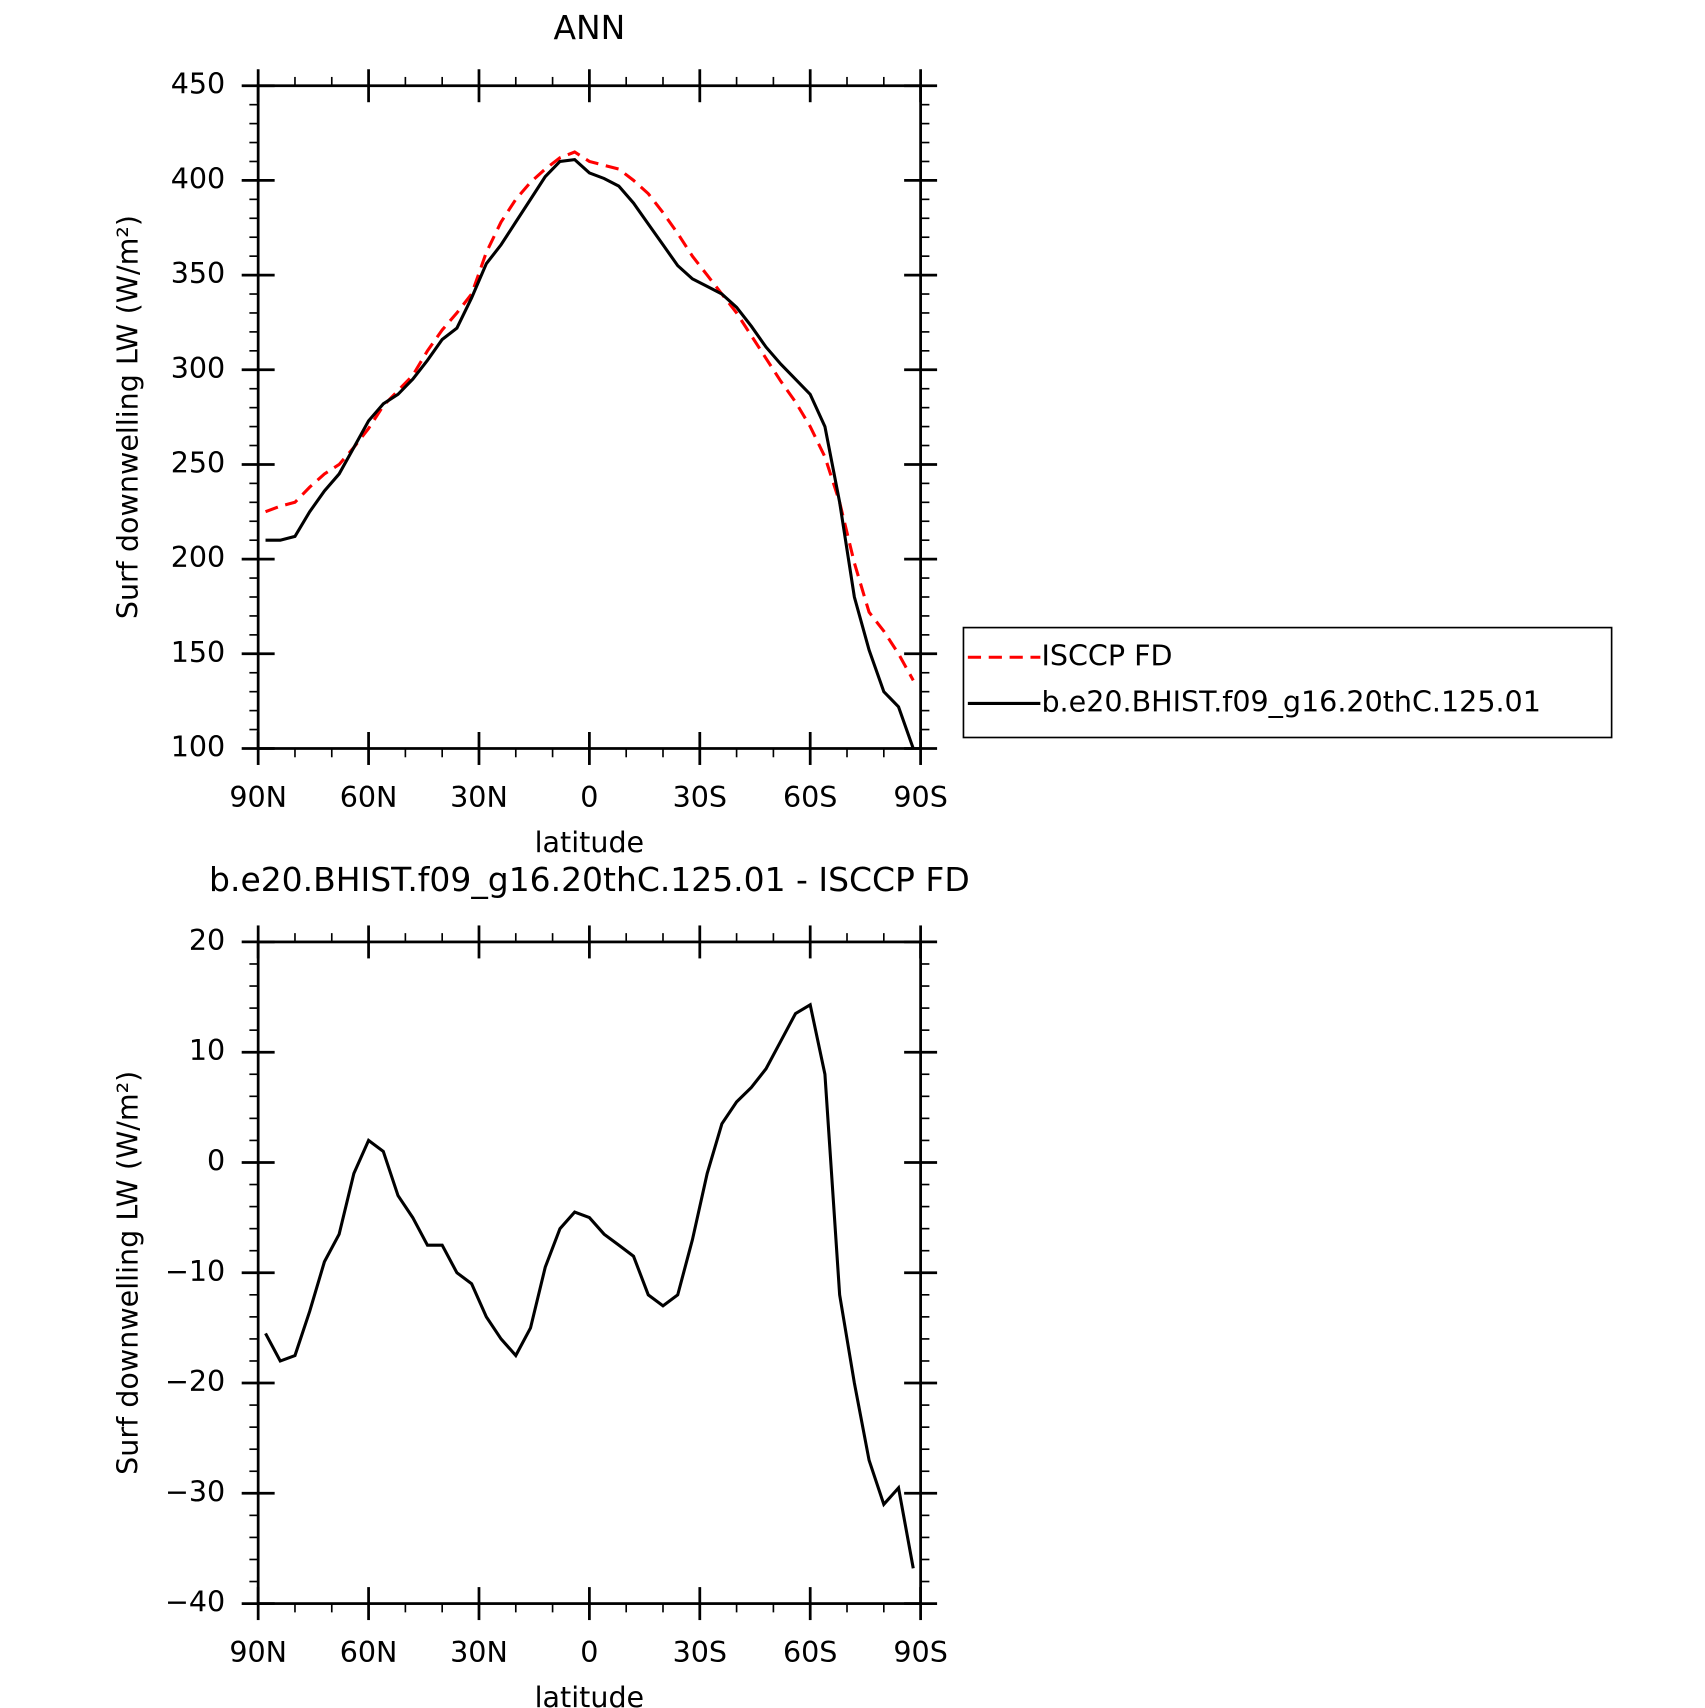 Image resolution: width=1705 pixels, height=1708 pixels. Describe the element at coordinates (198, 273) in the screenshot. I see `y-tick-label: 350` at that location.